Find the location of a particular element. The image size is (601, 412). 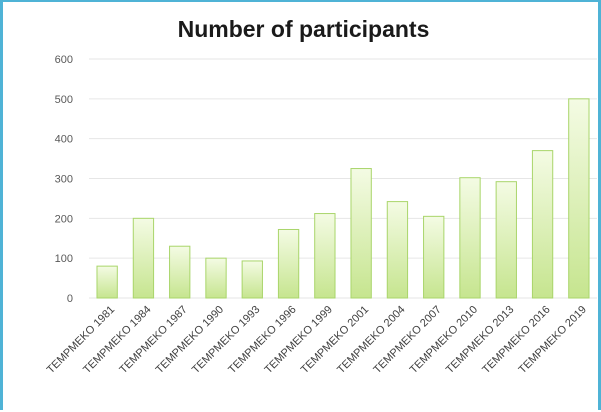

y-tick-label: 400 is located at coordinates (64, 140).